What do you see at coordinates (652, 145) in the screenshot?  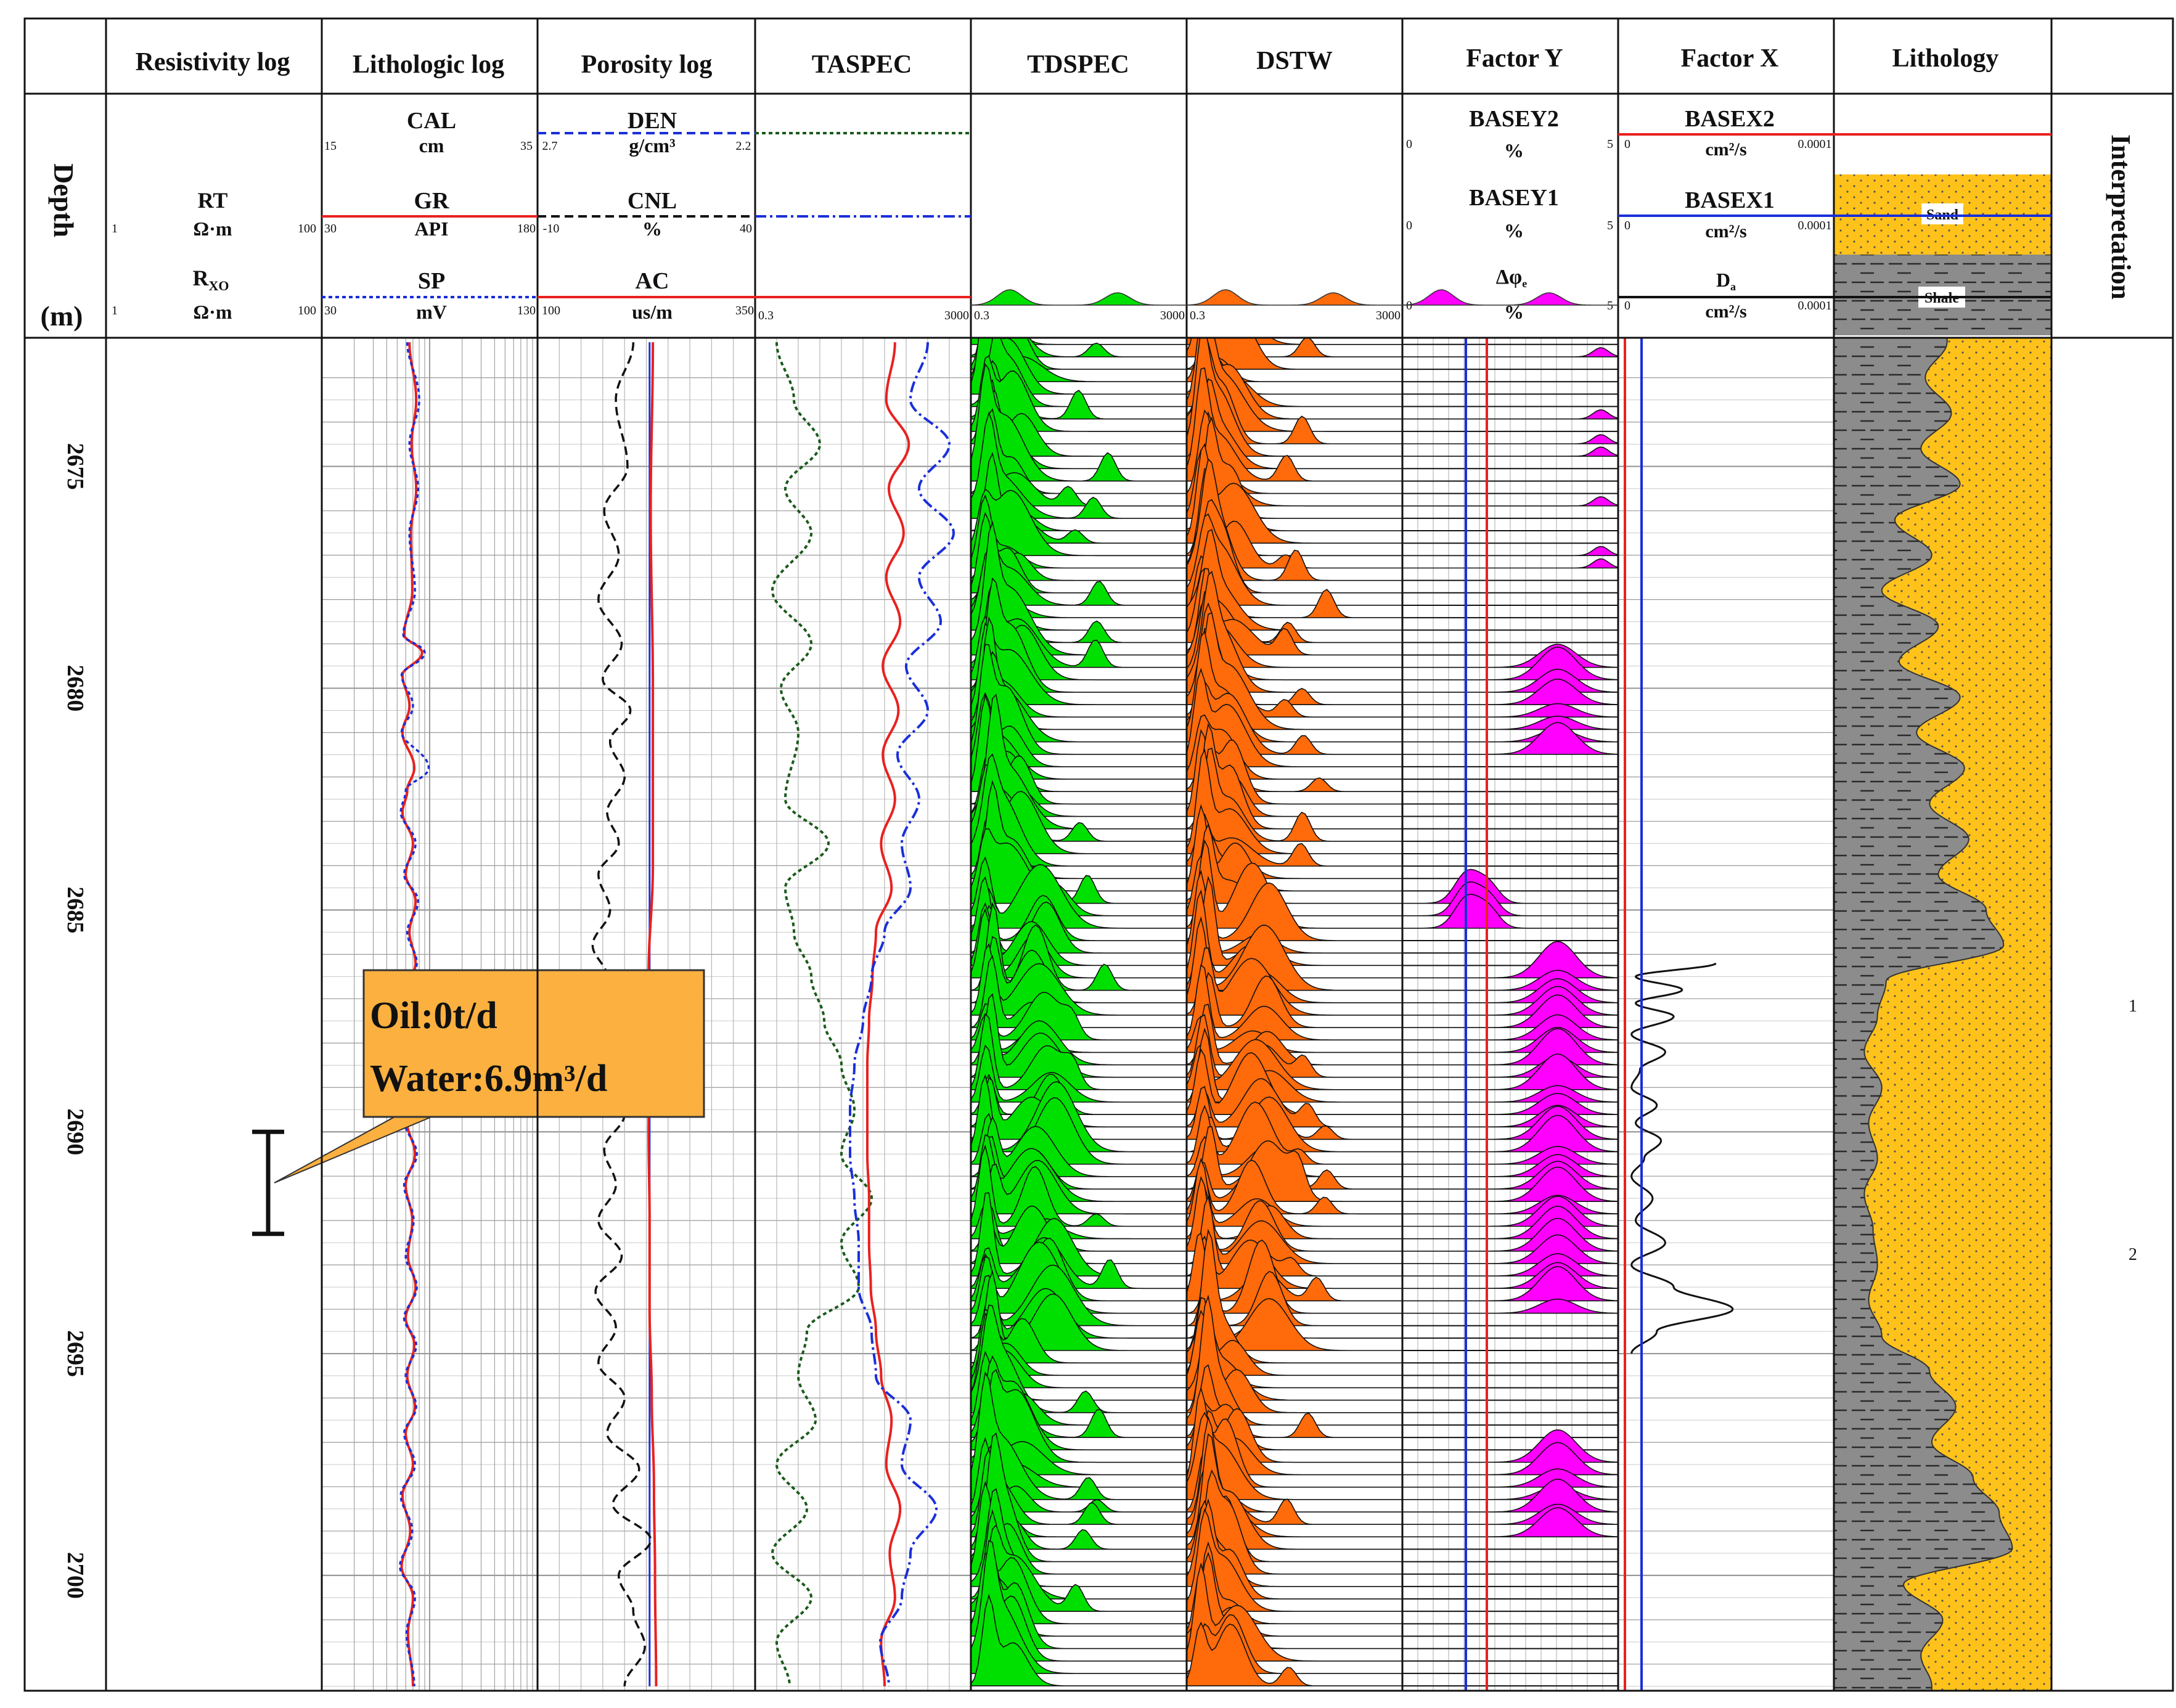 I see `den-unit: g/cm³` at bounding box center [652, 145].